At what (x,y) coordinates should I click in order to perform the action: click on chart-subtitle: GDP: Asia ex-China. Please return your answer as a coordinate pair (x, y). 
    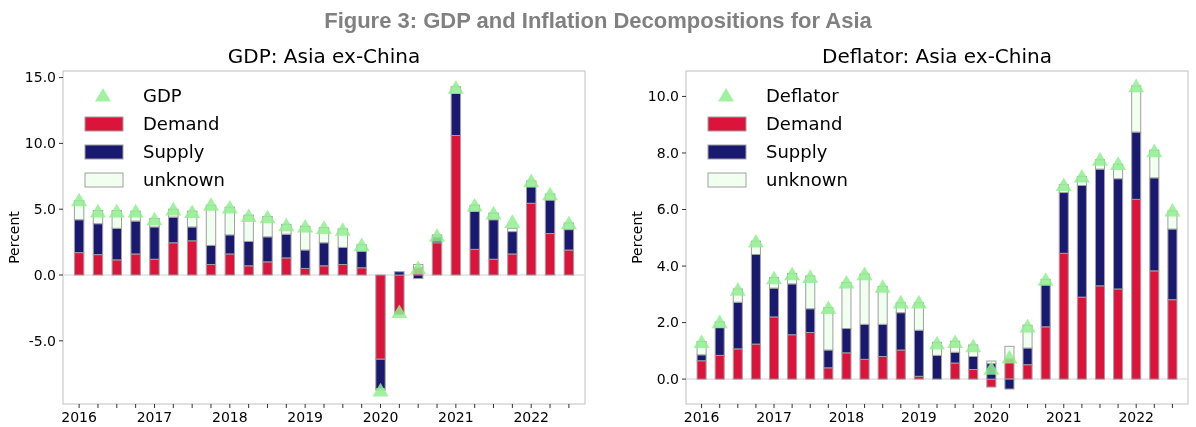
    Looking at the image, I should click on (324, 56).